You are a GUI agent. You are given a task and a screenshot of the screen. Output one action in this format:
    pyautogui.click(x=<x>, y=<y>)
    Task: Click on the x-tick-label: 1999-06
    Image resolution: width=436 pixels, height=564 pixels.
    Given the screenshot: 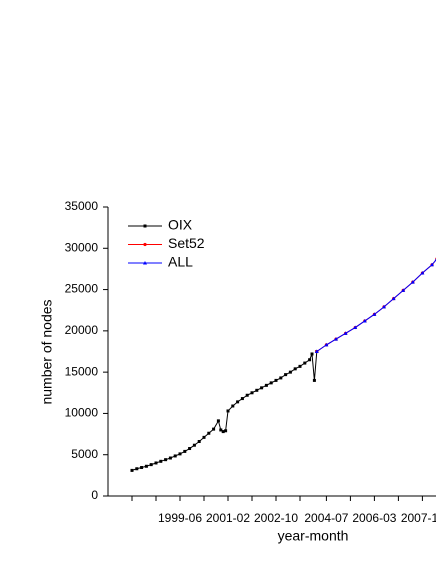 What is the action you would take?
    pyautogui.click(x=180, y=518)
    